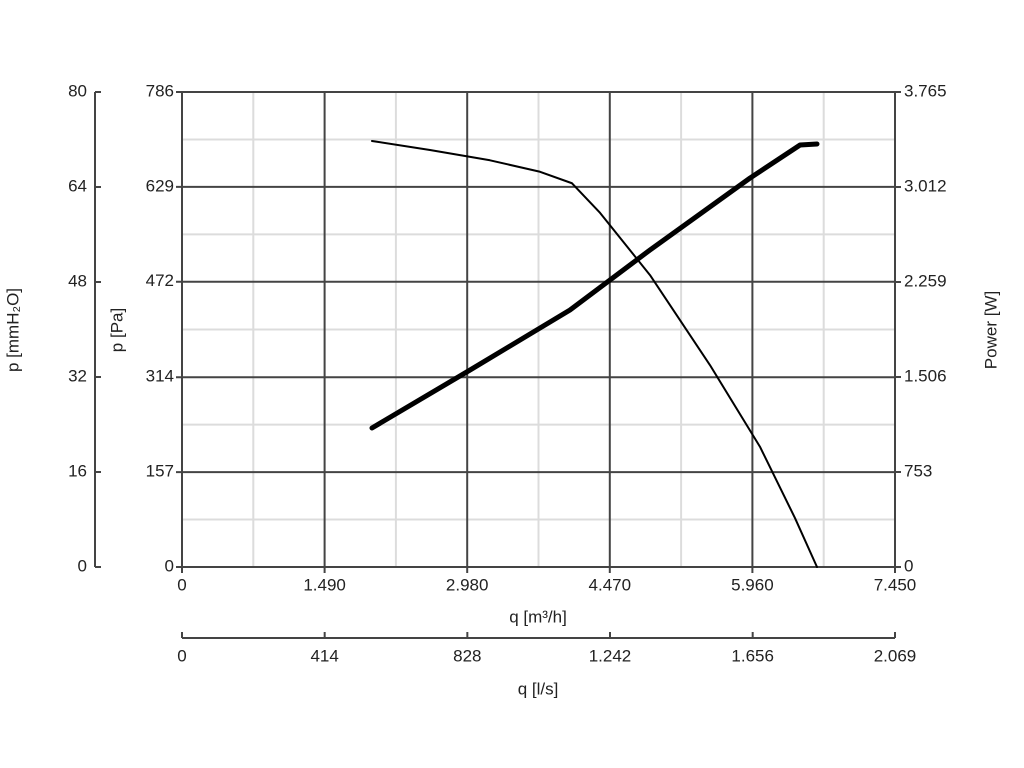  What do you see at coordinates (169, 565) in the screenshot?
I see `y-tick-label: 0` at bounding box center [169, 565].